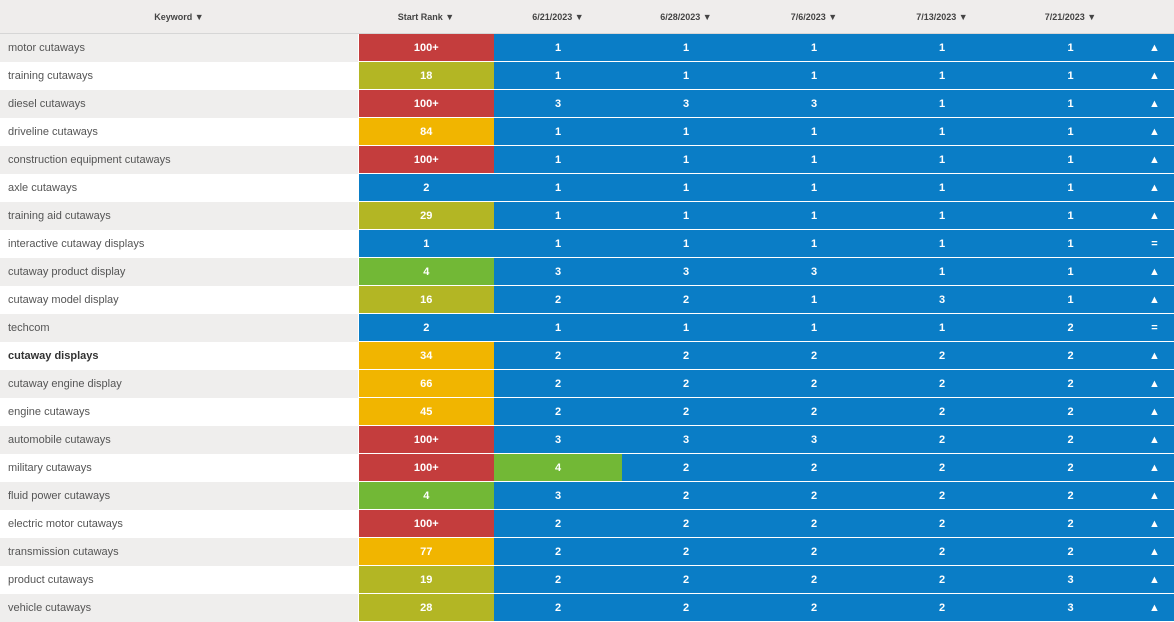  Describe the element at coordinates (558, 467) in the screenshot. I see `rank-cell-date-1: 4` at that location.